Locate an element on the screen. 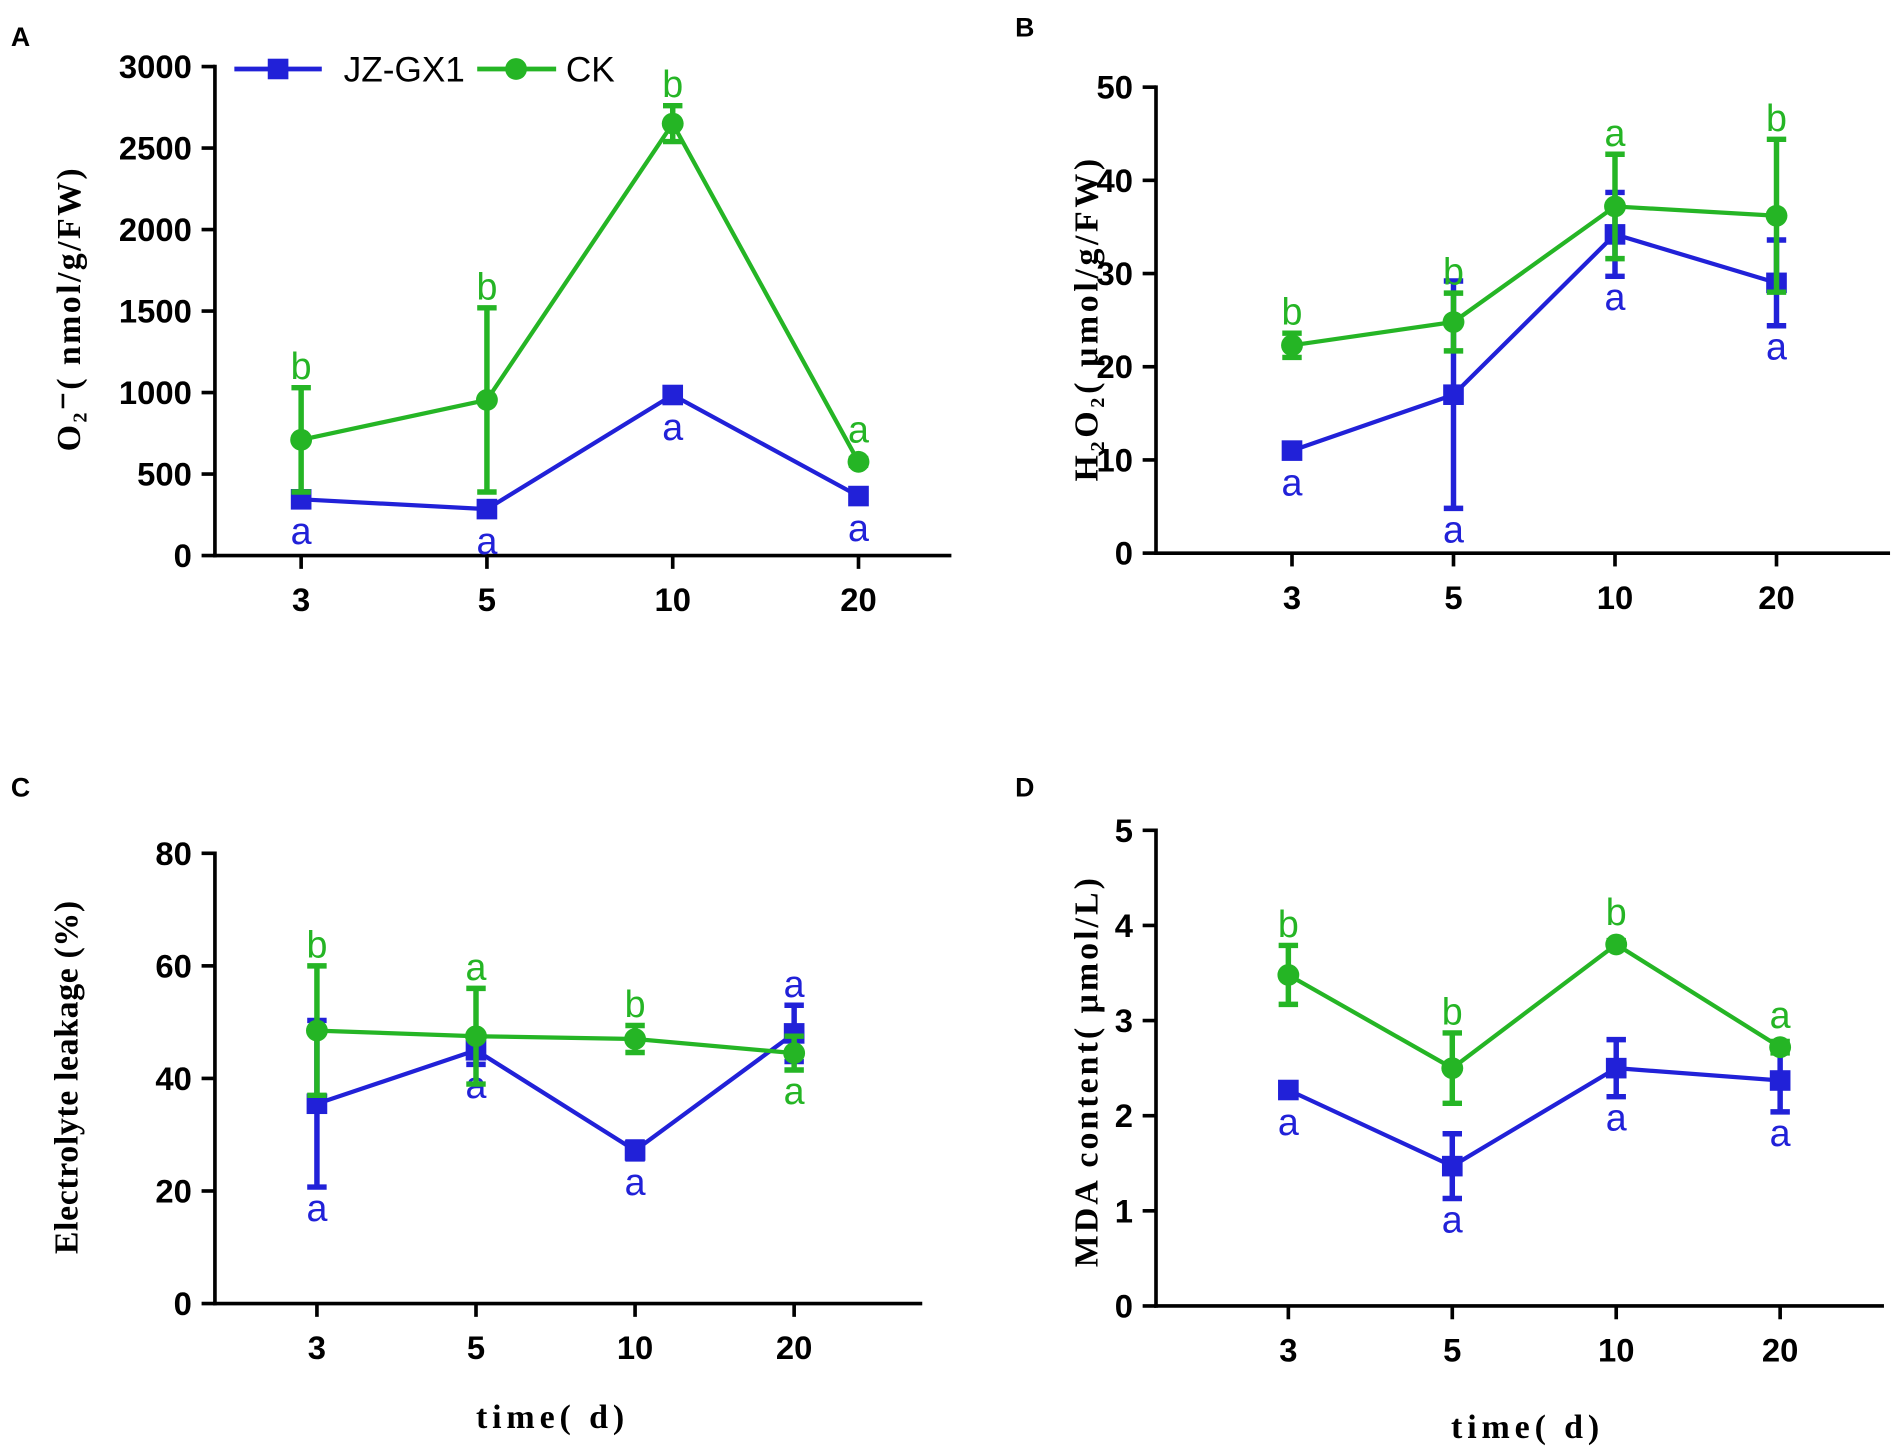 Image resolution: width=1904 pixels, height=1450 pixels. panel-a-ck-letter-10: b is located at coordinates (672, 84).